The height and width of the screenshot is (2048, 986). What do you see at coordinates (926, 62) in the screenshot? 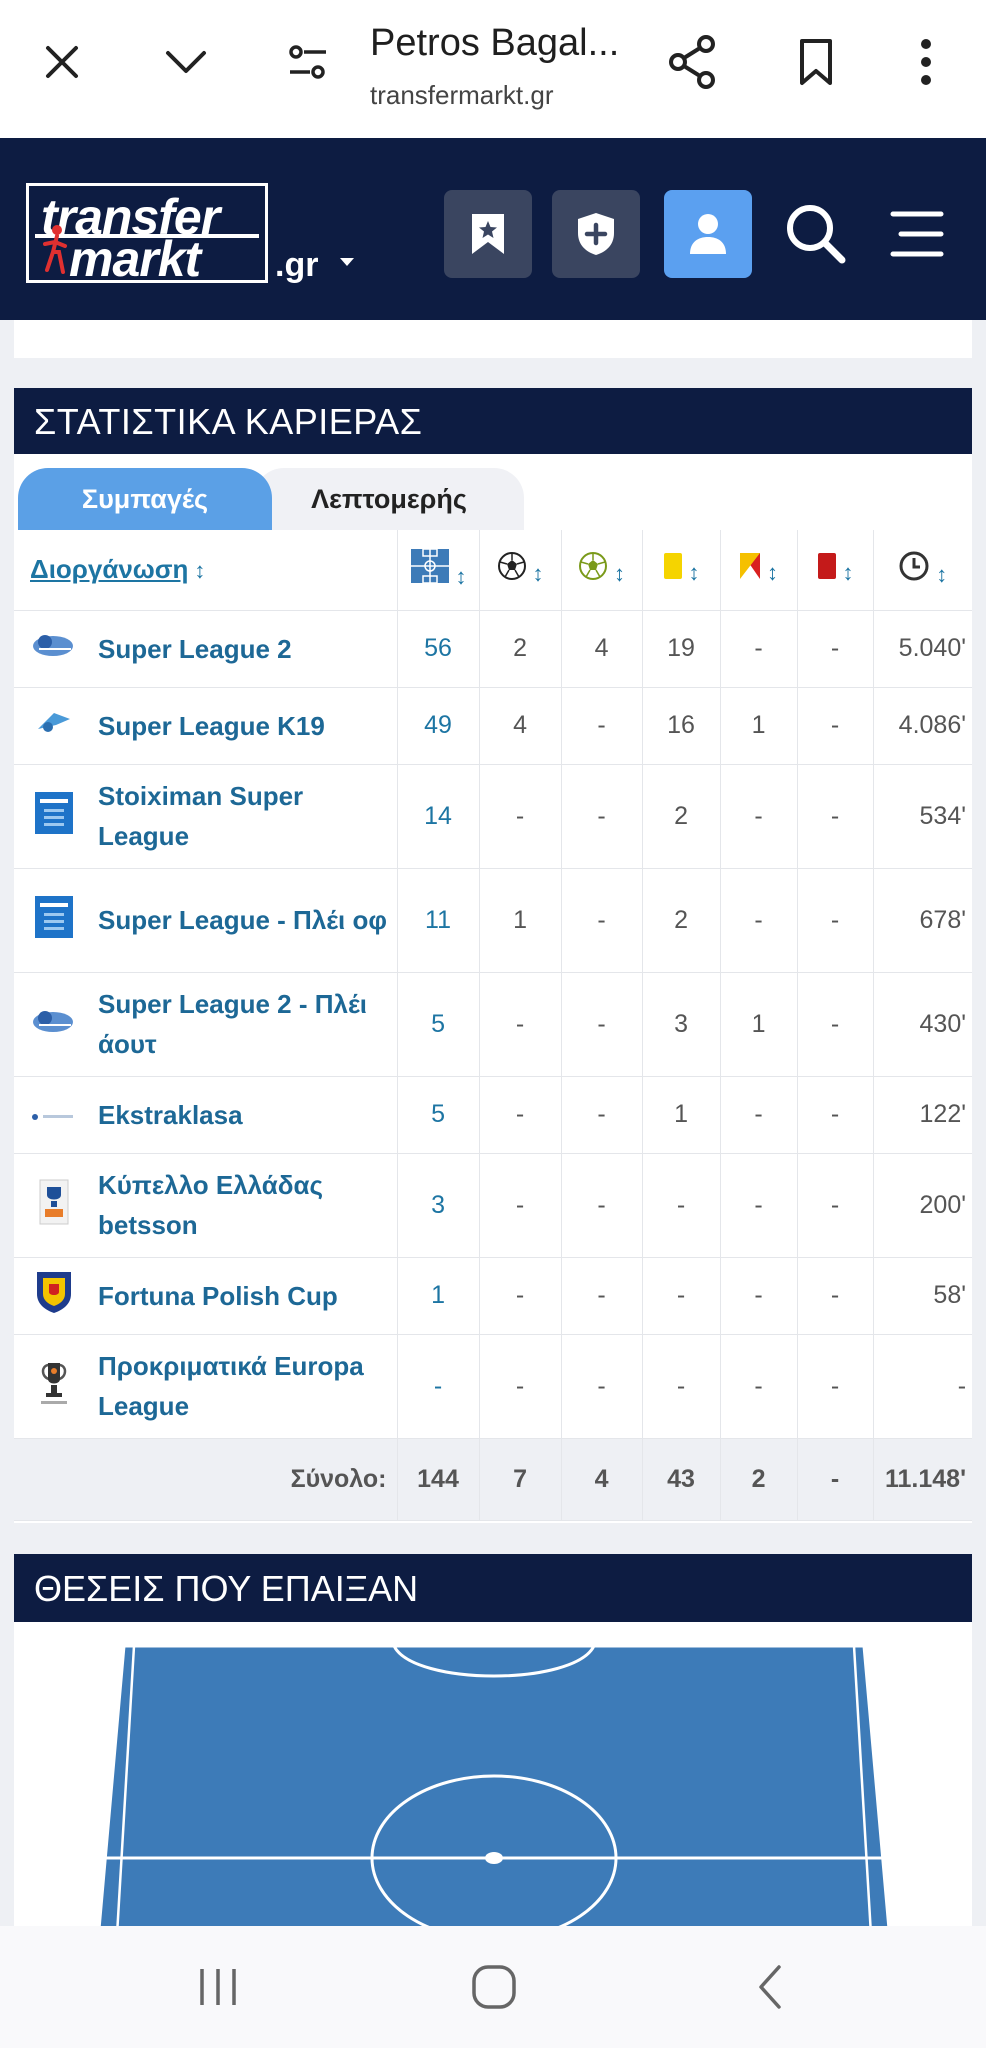
I see `more-options-icon` at bounding box center [926, 62].